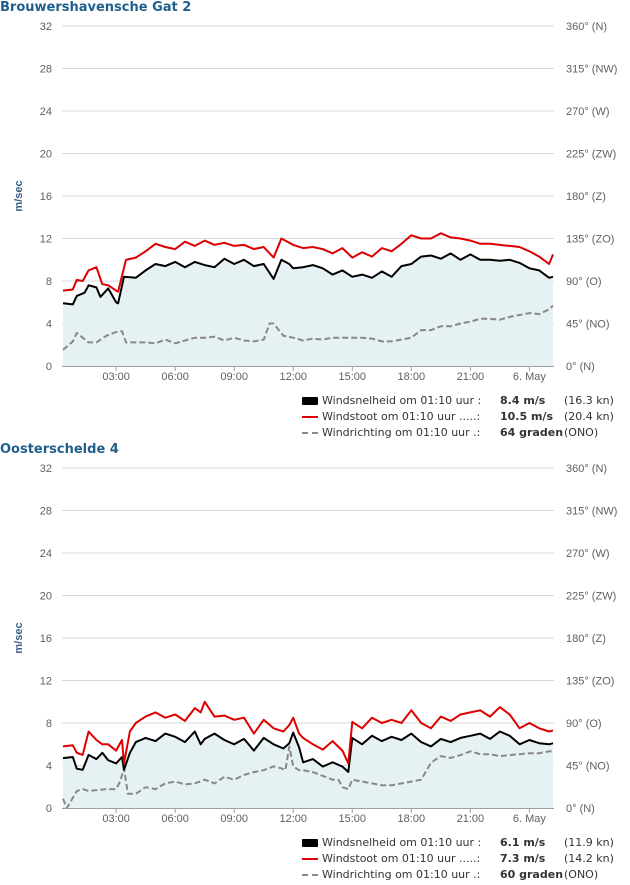 The height and width of the screenshot is (885, 630). What do you see at coordinates (589, 416) in the screenshot?
I see `legend-extra: (20.4 kn)` at bounding box center [589, 416].